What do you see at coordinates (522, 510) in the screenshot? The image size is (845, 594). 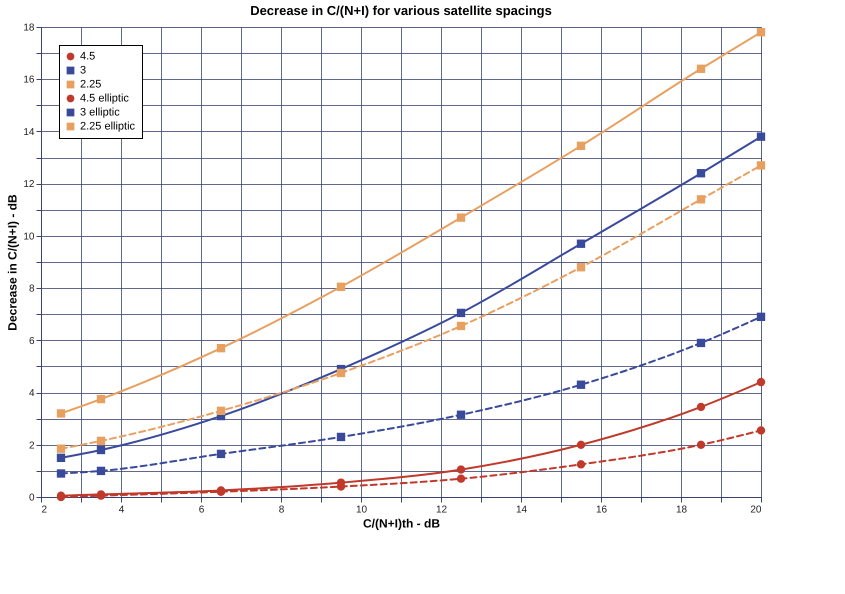 I see `x-tick-label: 14` at bounding box center [522, 510].